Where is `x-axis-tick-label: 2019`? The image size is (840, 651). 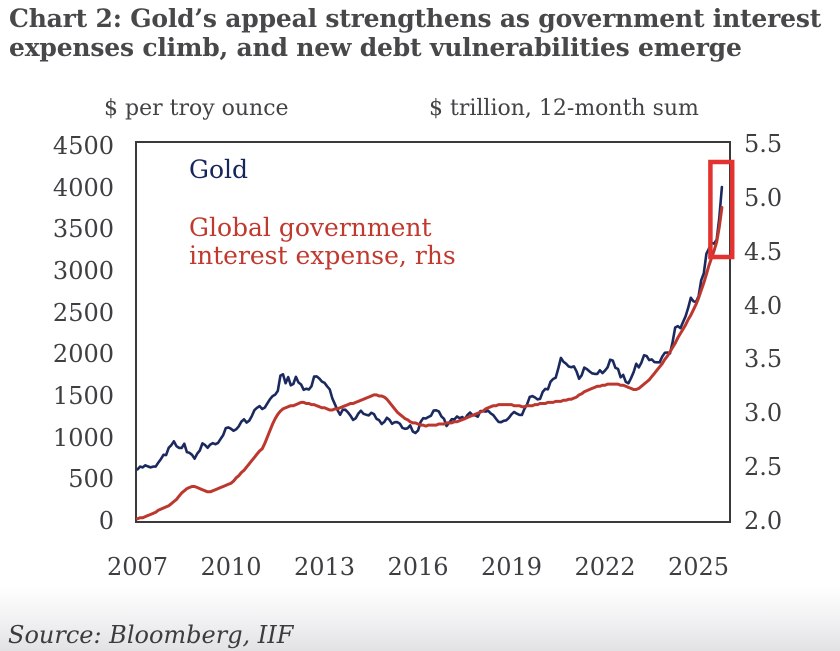
x-axis-tick-label: 2019 is located at coordinates (511, 567).